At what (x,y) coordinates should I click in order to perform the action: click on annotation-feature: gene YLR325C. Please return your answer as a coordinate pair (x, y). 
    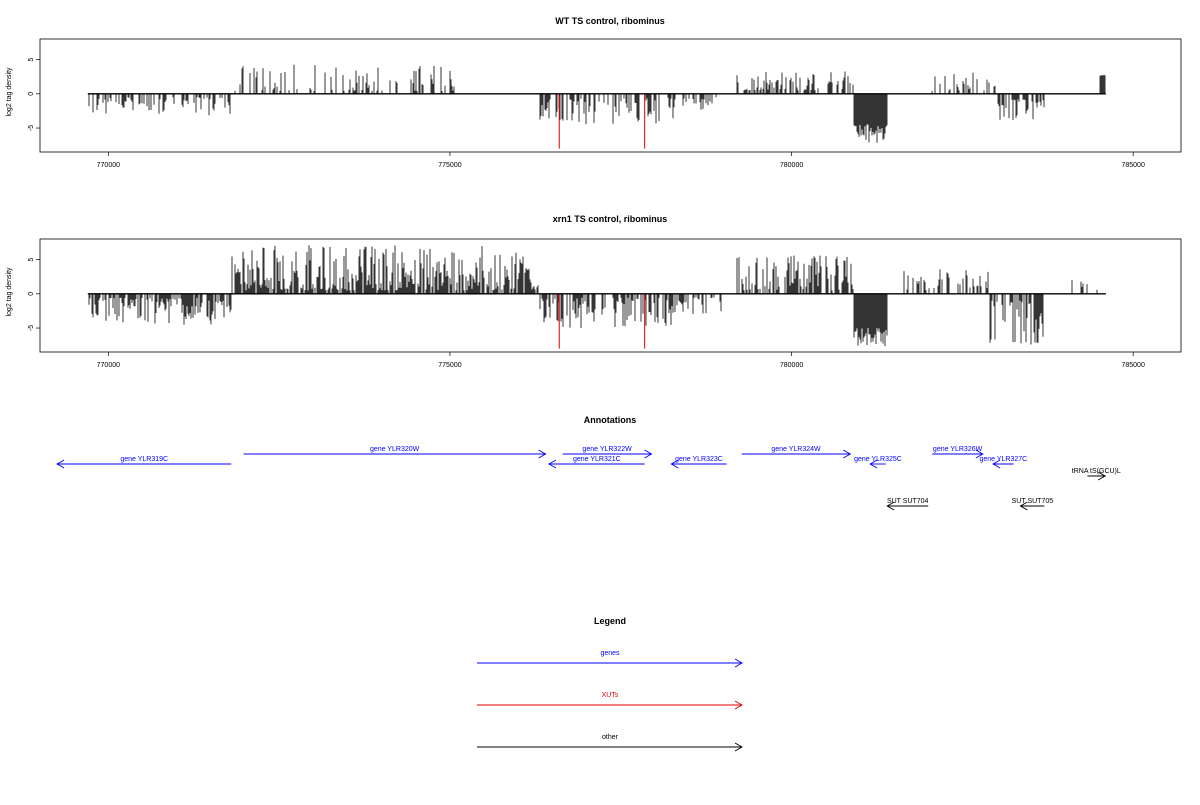
    Looking at the image, I should click on (878, 462).